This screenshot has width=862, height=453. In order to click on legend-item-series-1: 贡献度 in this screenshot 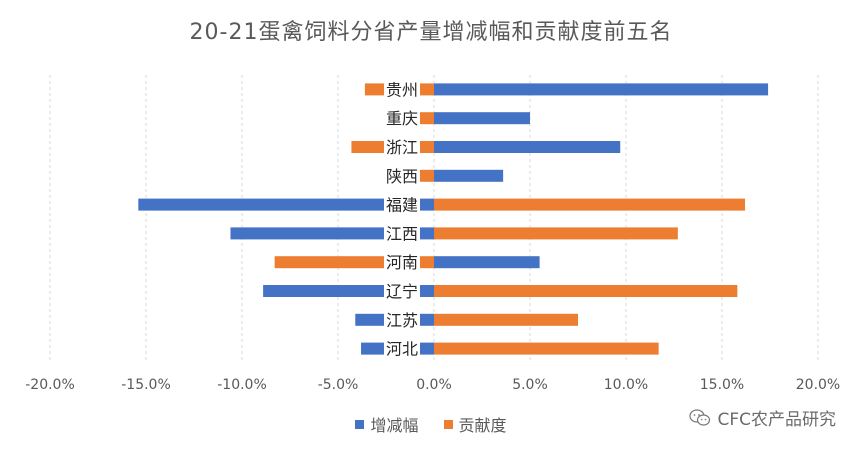, I will do `click(475, 424)`.